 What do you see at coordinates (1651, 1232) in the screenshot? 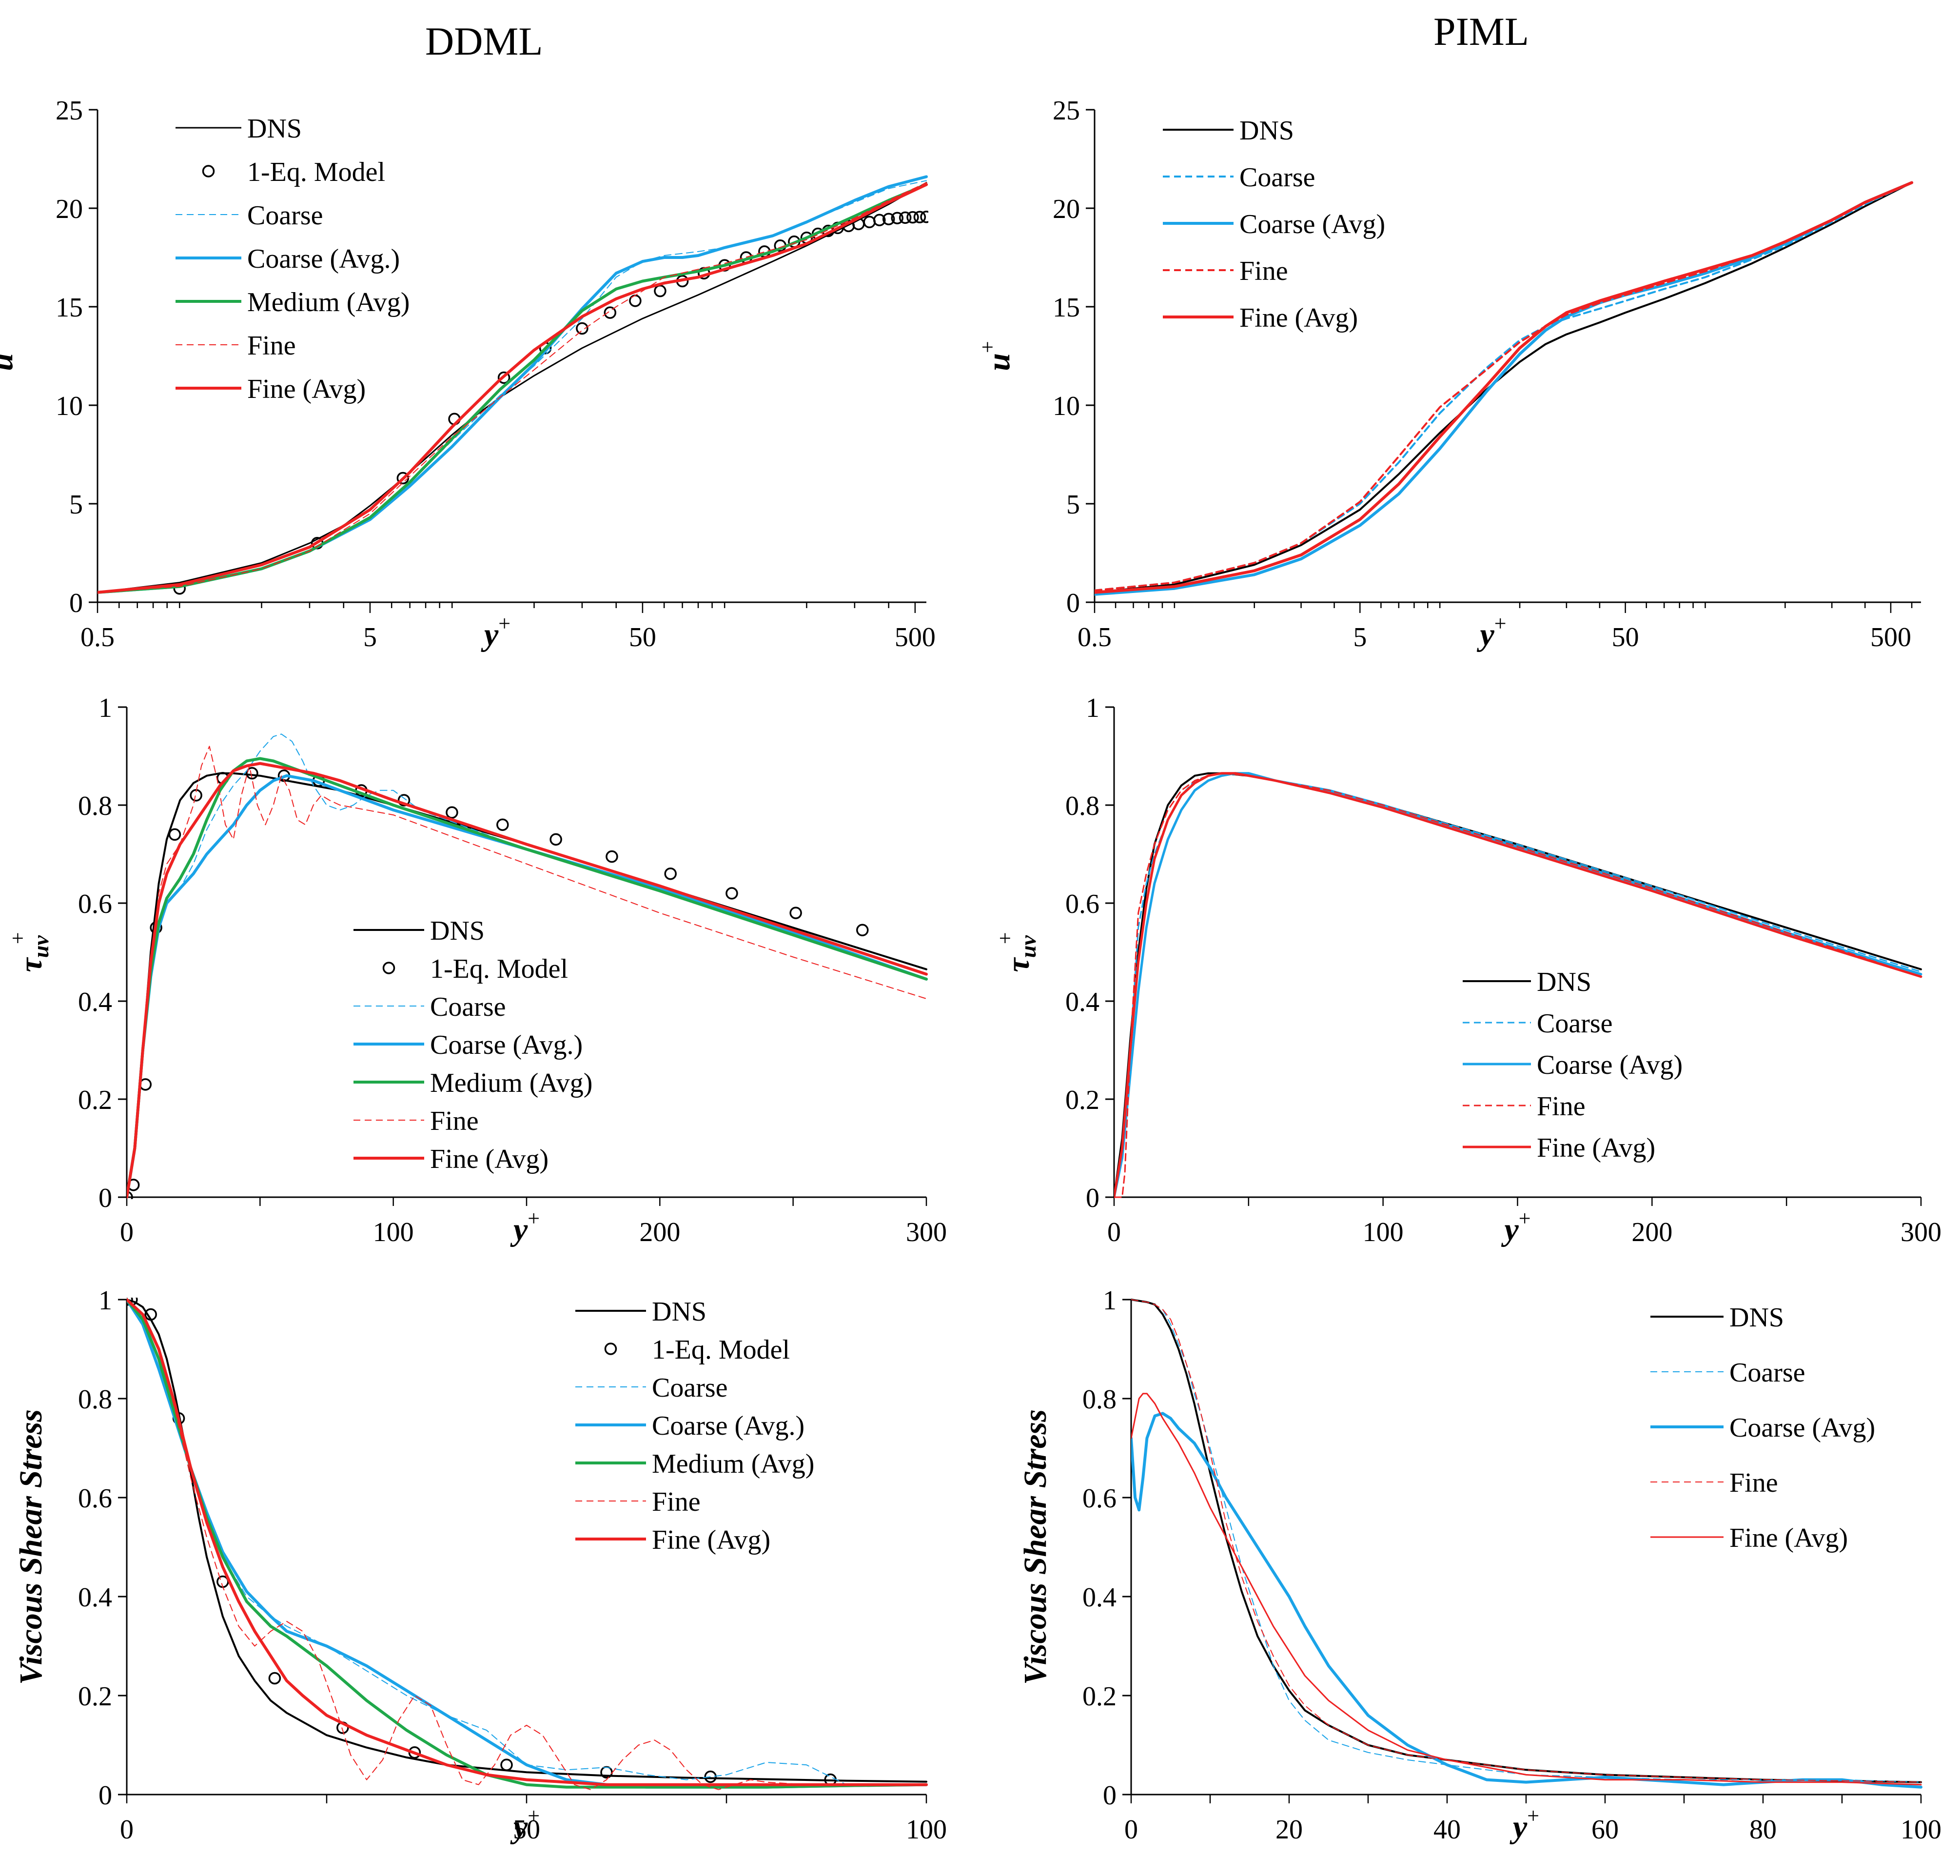
I see `x-tick-label: 200` at bounding box center [1651, 1232].